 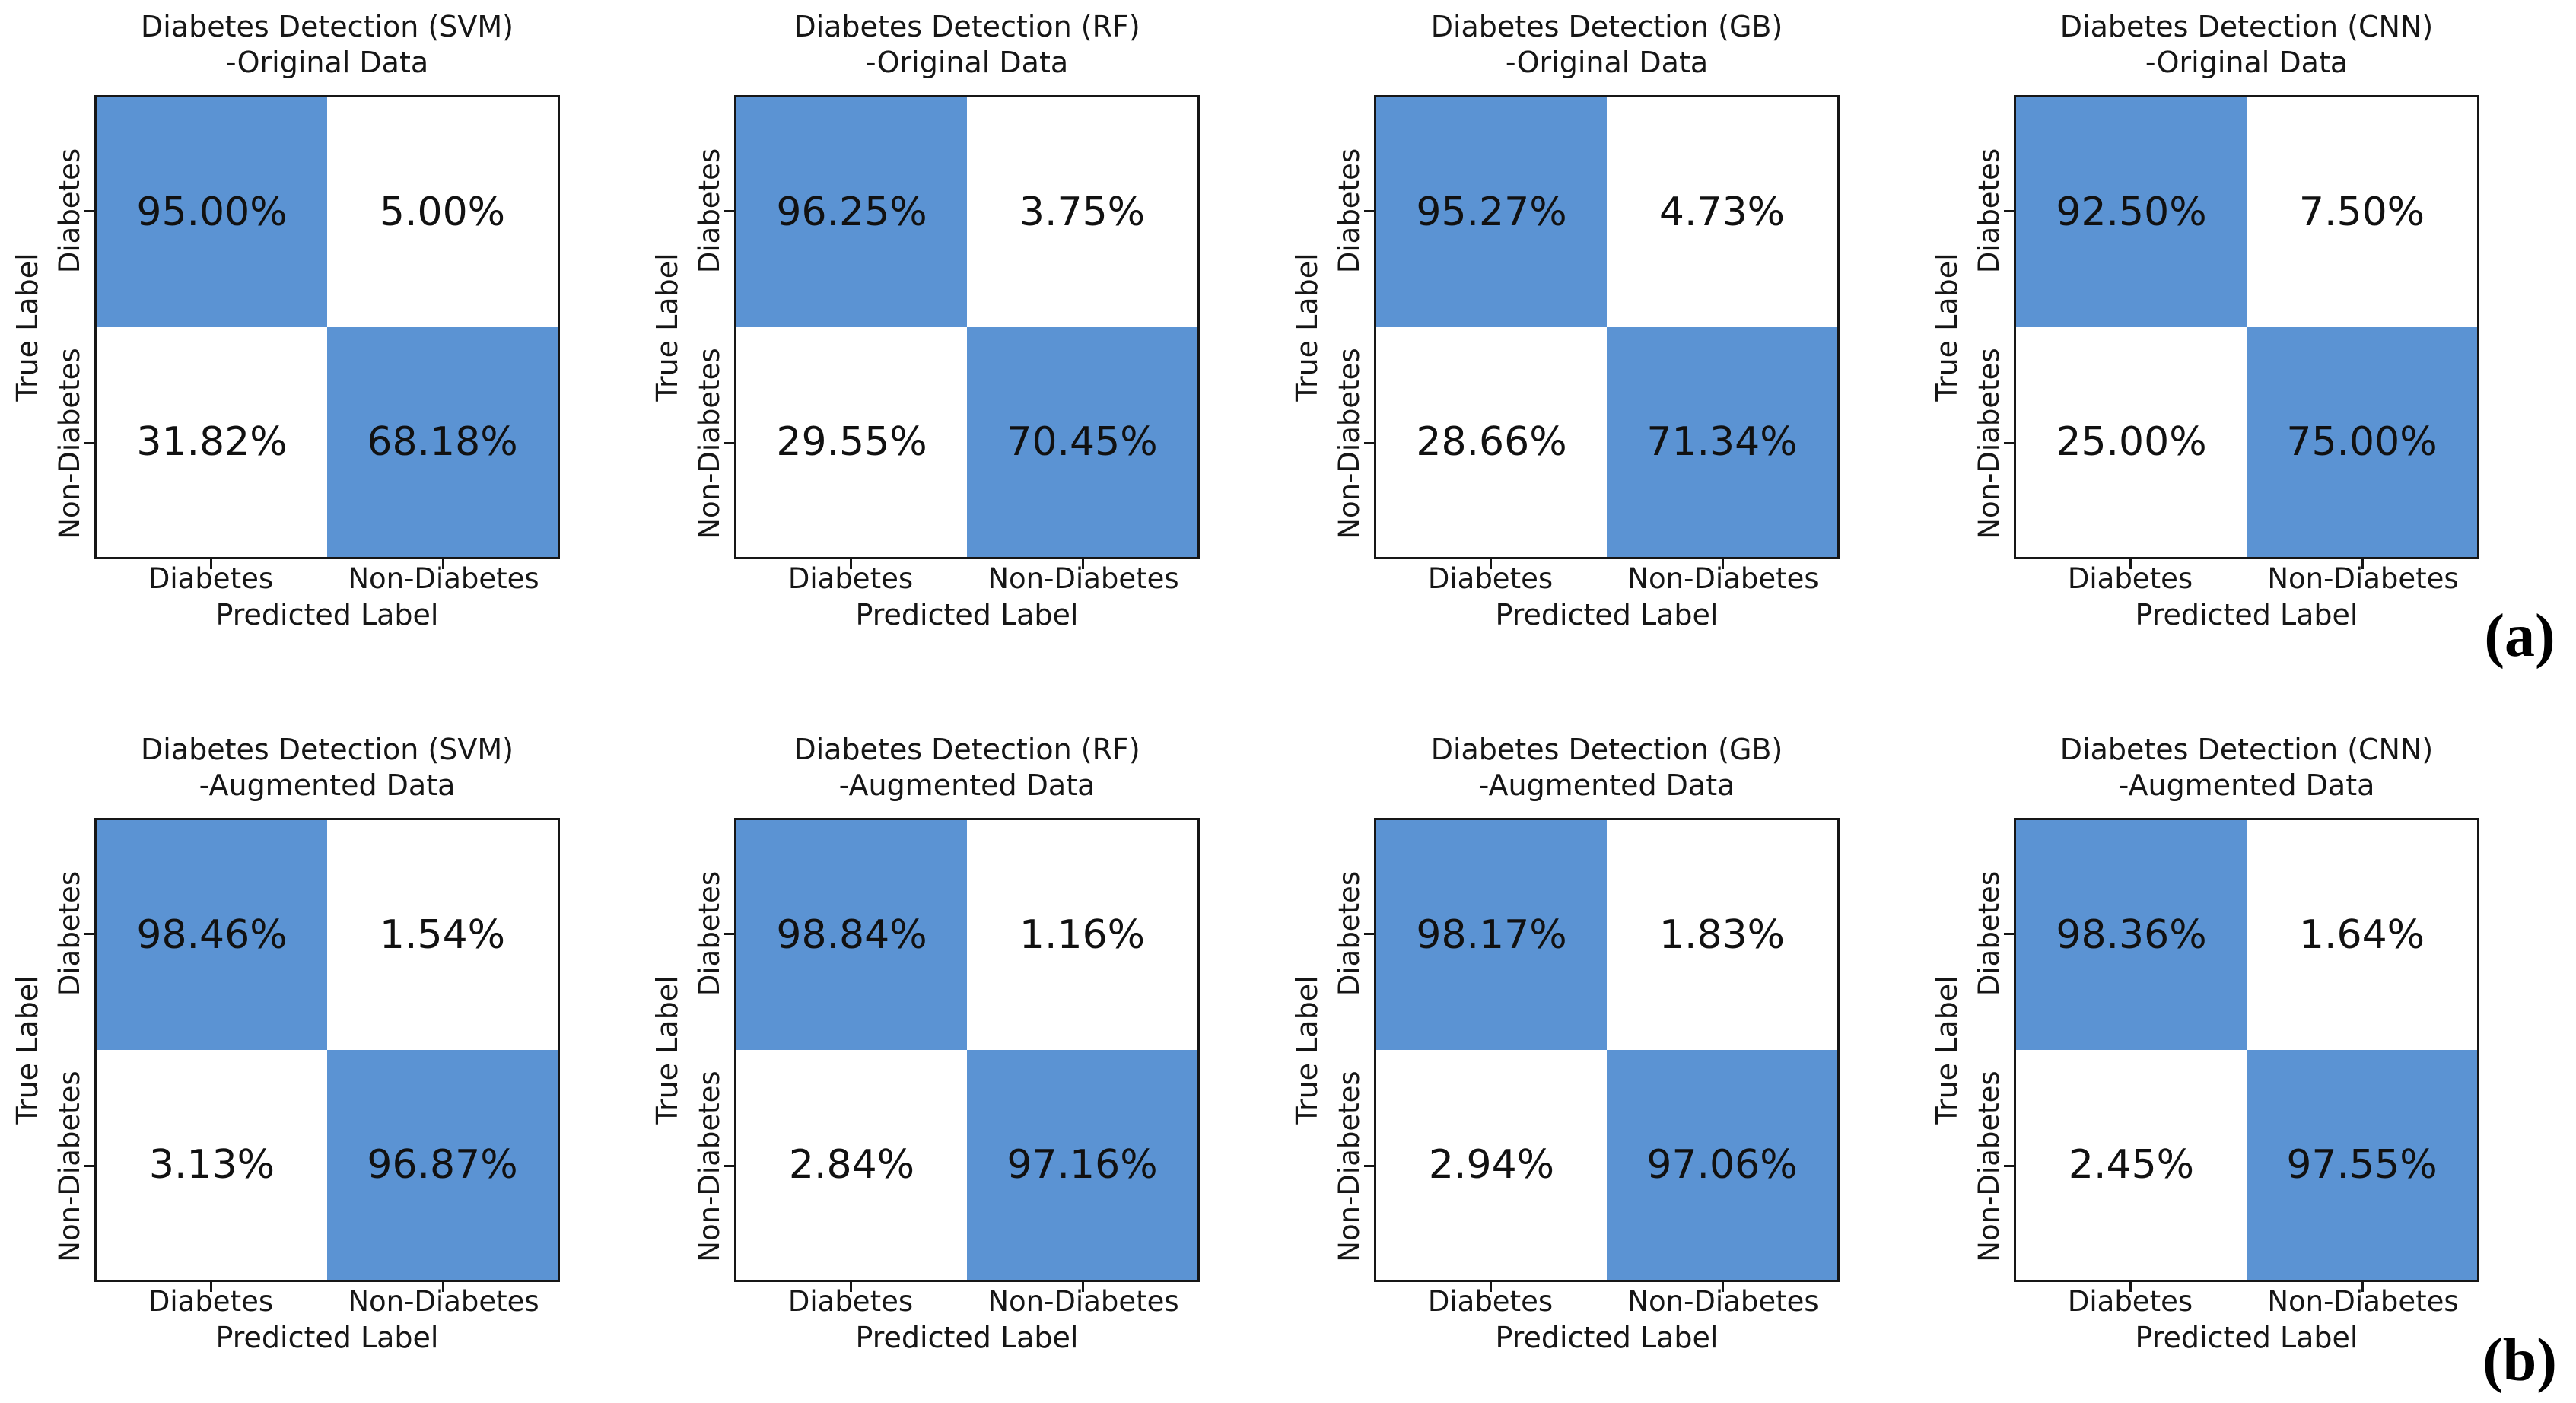 I want to click on cell-true-non-diabetes-pred-non-diabetes: 97.16%, so click(x=1082, y=1165).